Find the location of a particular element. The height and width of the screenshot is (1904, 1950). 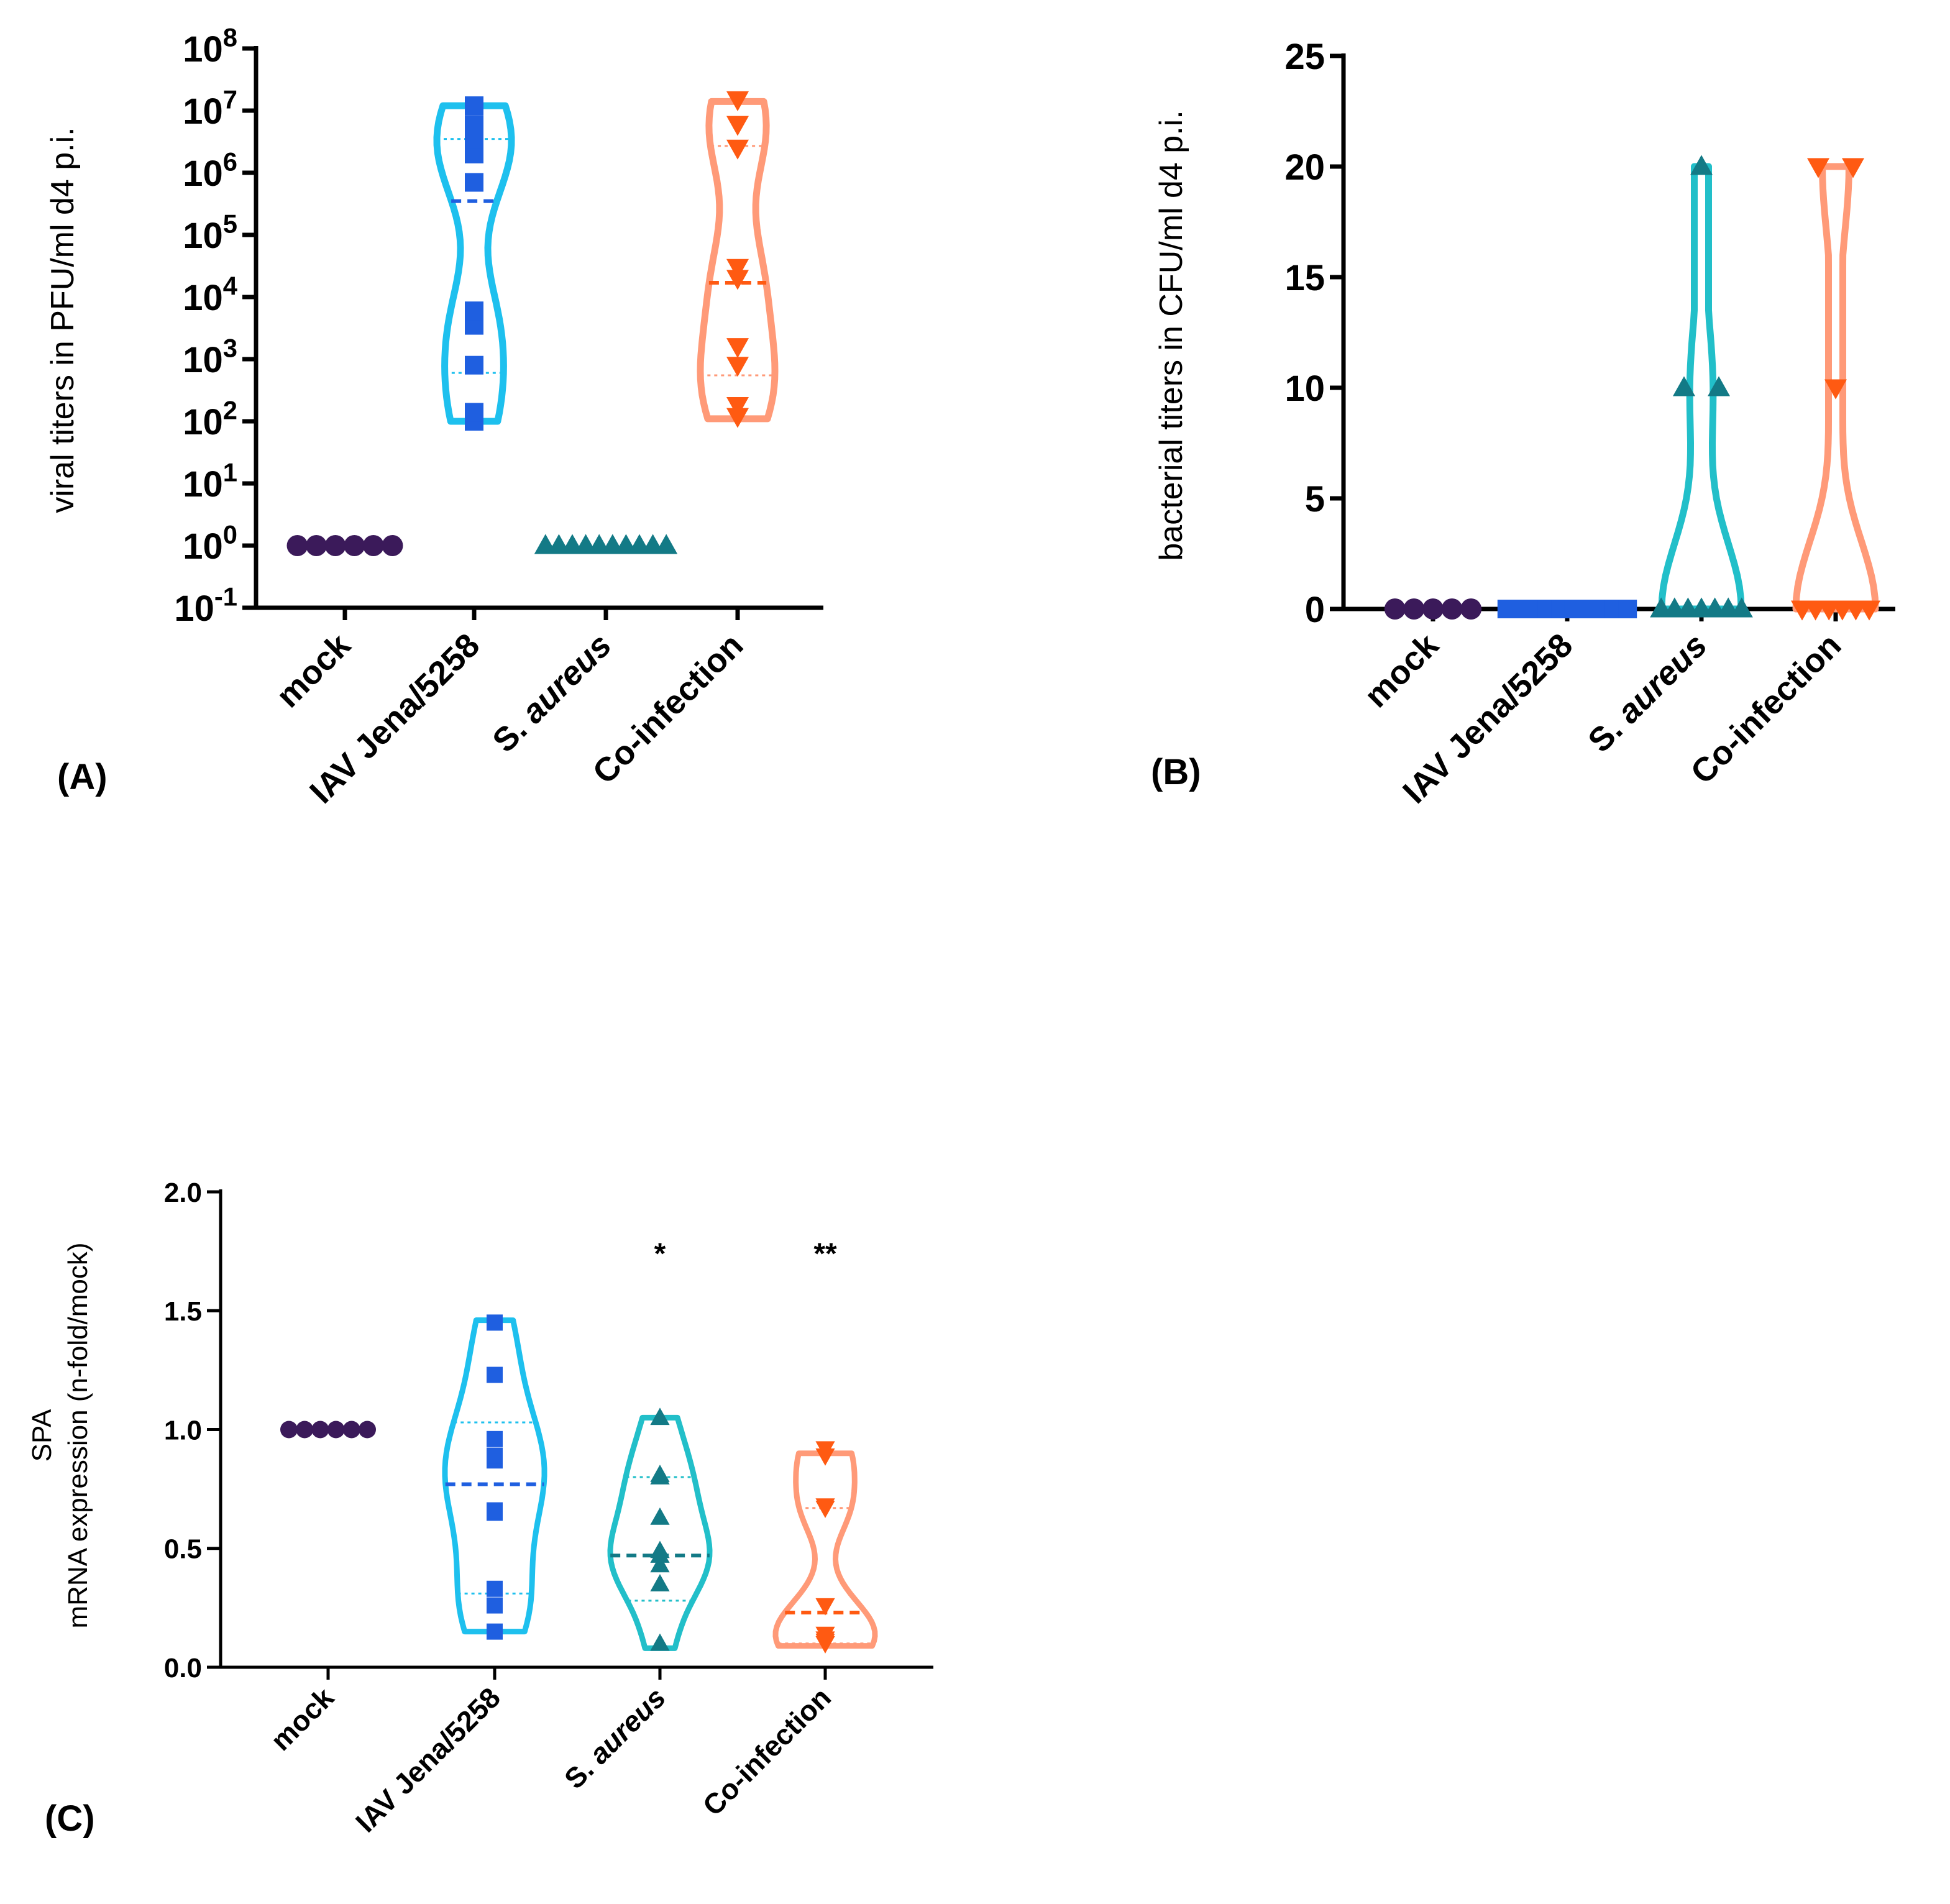

y-axis-title-b: bacterial titers in CFU/ml d4 p.i. is located at coordinates (1171, 335).